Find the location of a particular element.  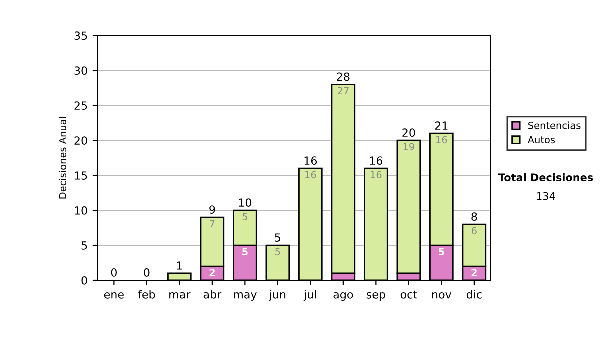

x-tick-label: nov is located at coordinates (442, 295).